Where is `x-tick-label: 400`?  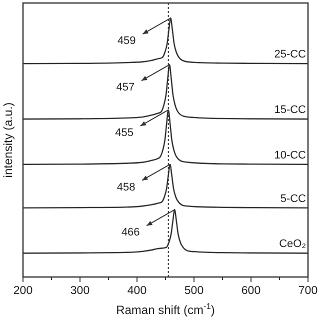
x-tick-label: 400 is located at coordinates (137, 291).